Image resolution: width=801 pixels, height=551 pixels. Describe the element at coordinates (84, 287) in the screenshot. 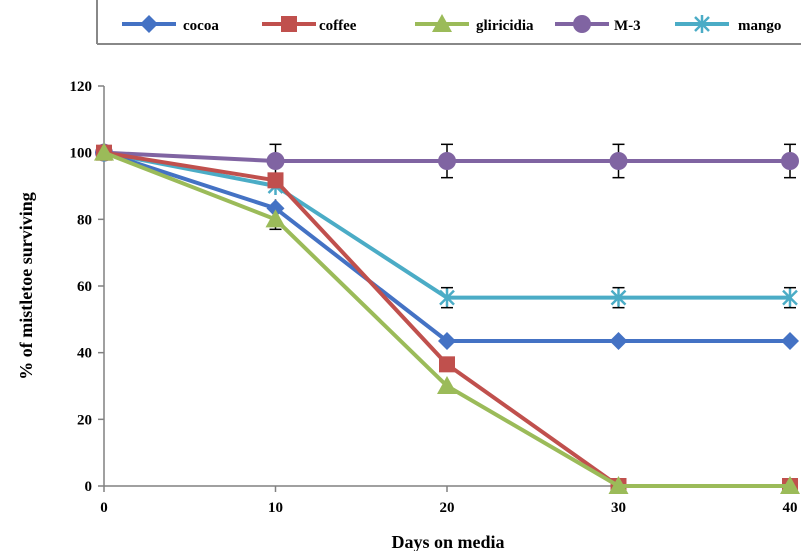

I see `y-tick-label: 60` at that location.